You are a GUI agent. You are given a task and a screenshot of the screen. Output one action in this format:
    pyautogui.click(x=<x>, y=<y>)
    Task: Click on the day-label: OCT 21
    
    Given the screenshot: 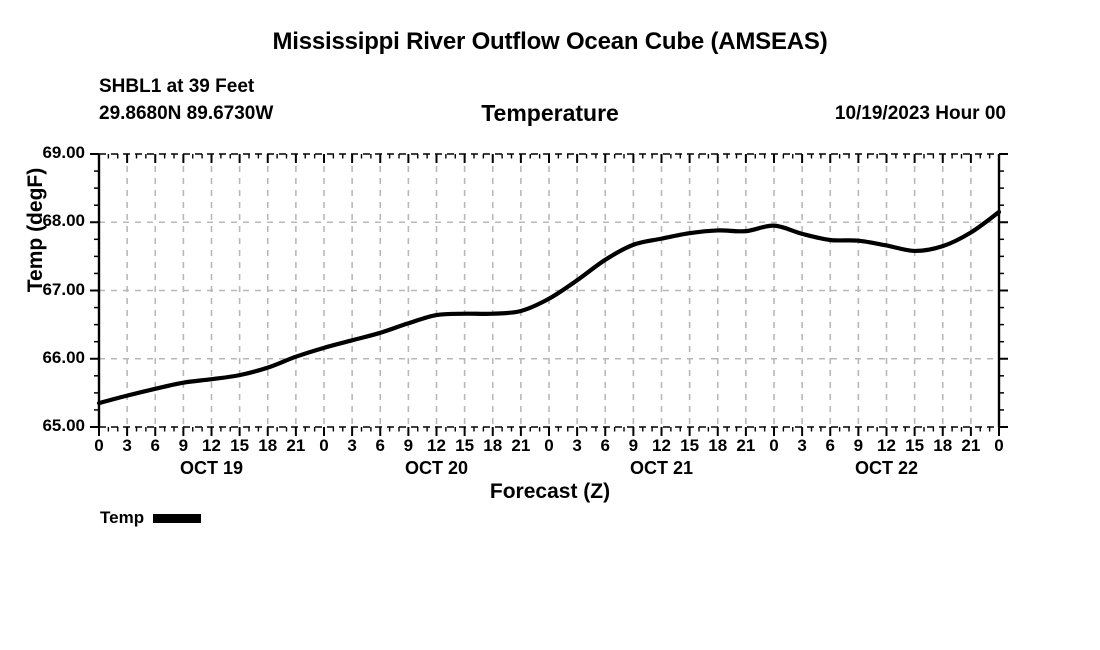 What is the action you would take?
    pyautogui.click(x=661, y=468)
    